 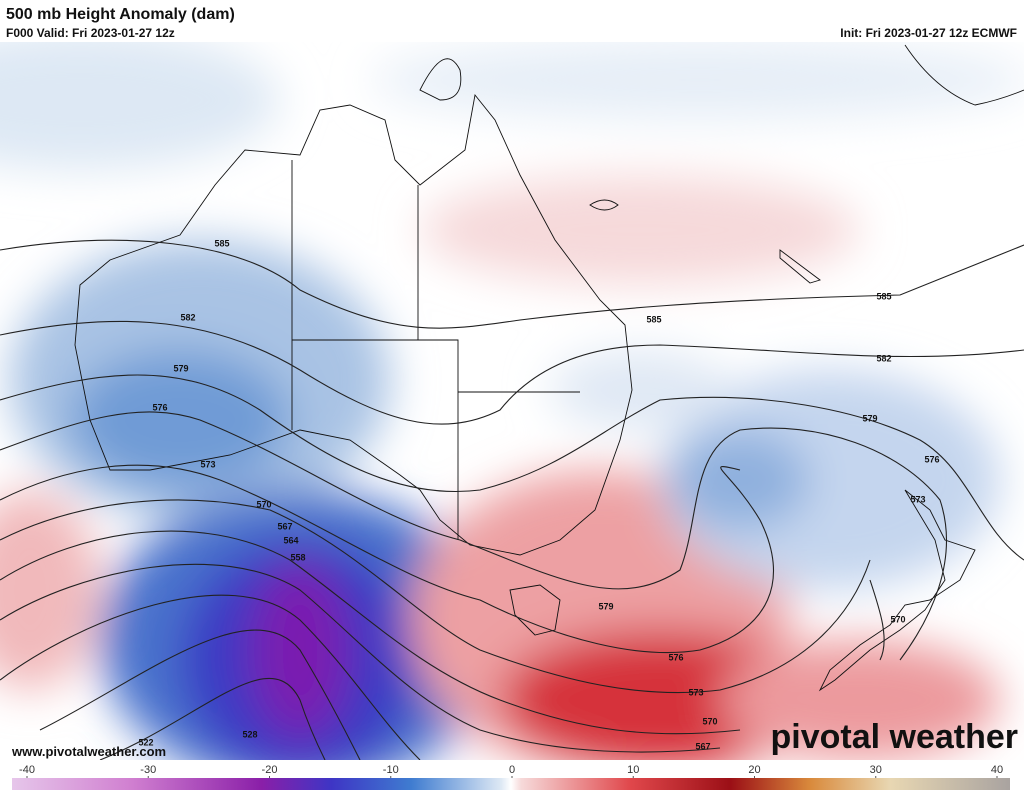 What do you see at coordinates (511, 784) in the screenshot?
I see `colorbar` at bounding box center [511, 784].